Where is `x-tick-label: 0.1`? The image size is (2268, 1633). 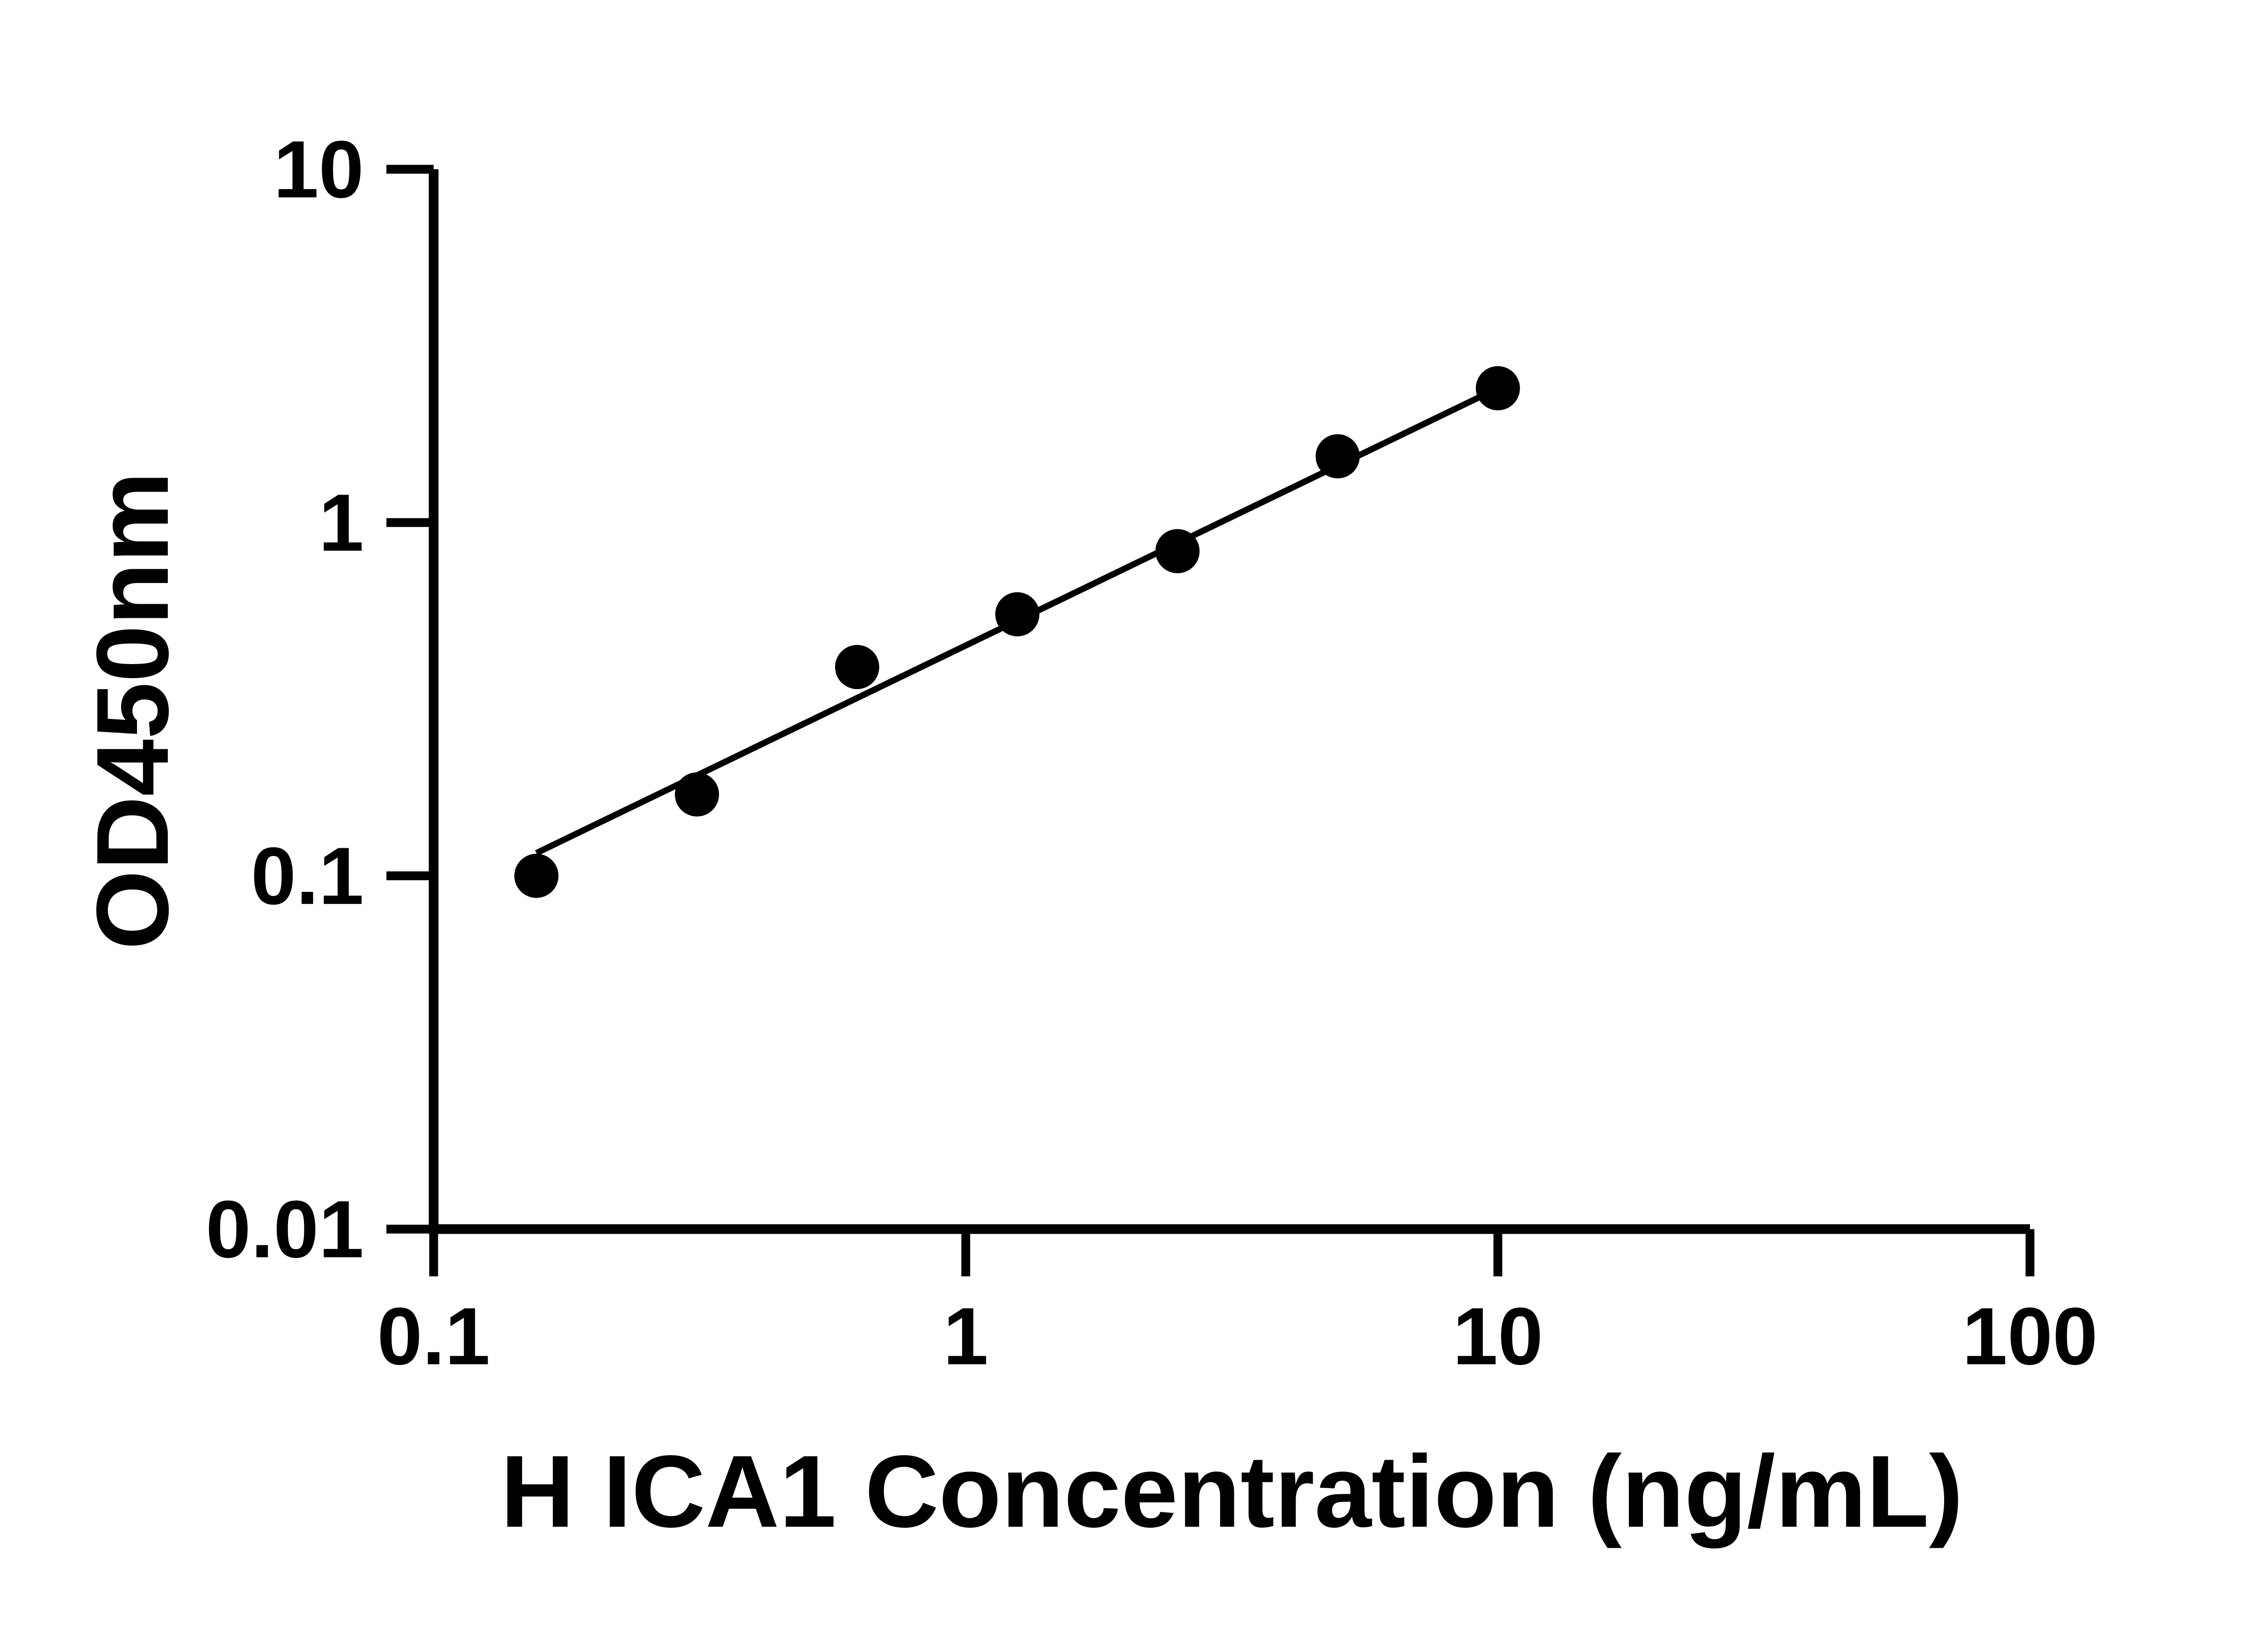 x-tick-label: 0.1 is located at coordinates (434, 1336).